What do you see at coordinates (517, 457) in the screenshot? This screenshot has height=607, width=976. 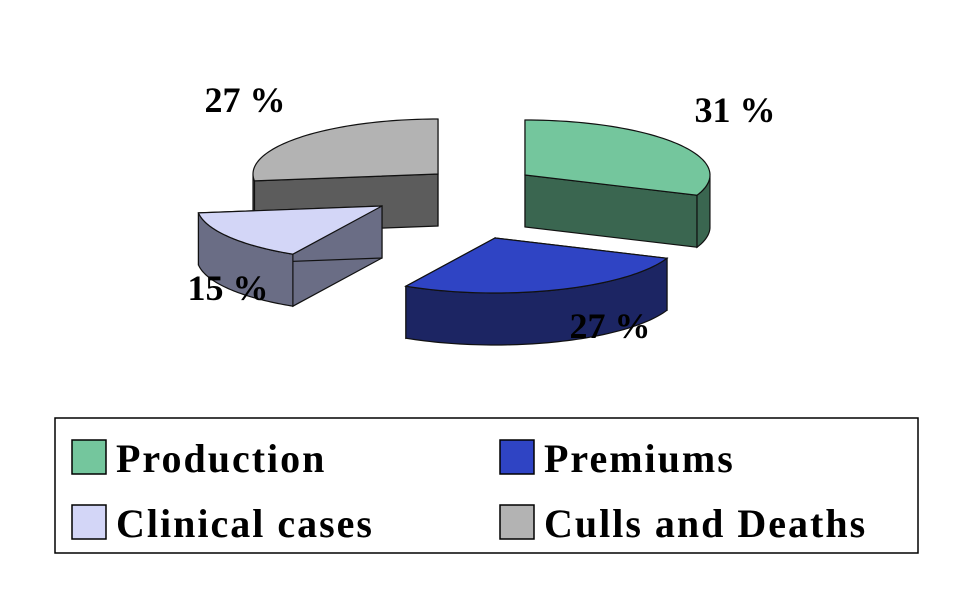 I see `legend-swatch-premiums` at bounding box center [517, 457].